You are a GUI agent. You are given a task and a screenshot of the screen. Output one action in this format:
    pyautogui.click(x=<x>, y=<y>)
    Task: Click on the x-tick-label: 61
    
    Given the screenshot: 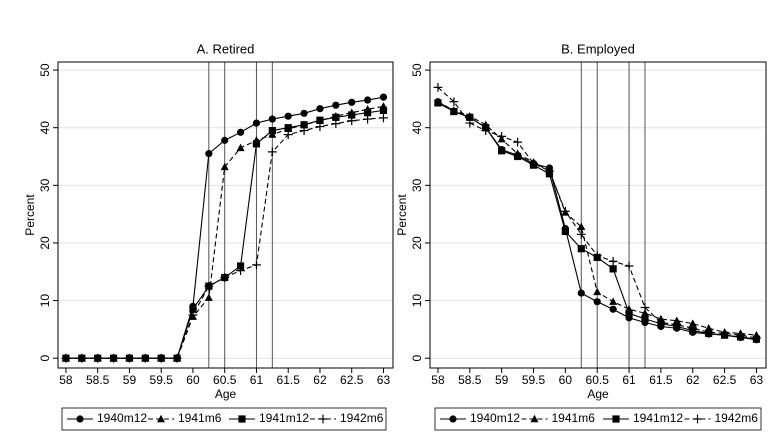 What is the action you would take?
    pyautogui.click(x=257, y=380)
    